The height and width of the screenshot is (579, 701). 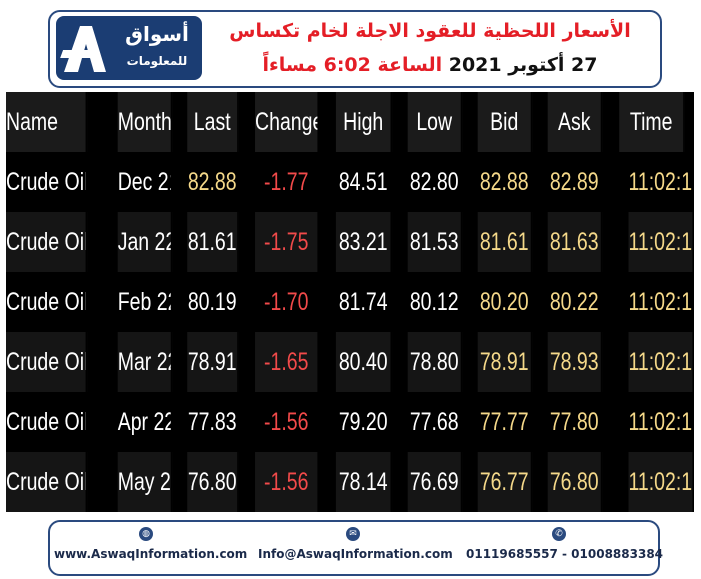 What do you see at coordinates (430, 31) in the screenshot?
I see `page-title: الأسعار اللحظية للعقود الاجلة لخام تكساس` at bounding box center [430, 31].